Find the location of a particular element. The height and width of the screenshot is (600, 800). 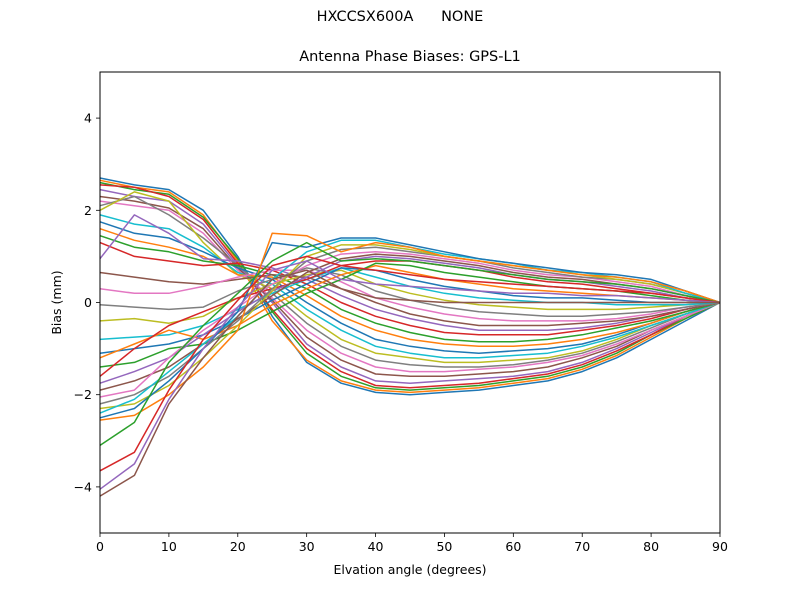

y-tick-label-2: 0 is located at coordinates (88, 302).